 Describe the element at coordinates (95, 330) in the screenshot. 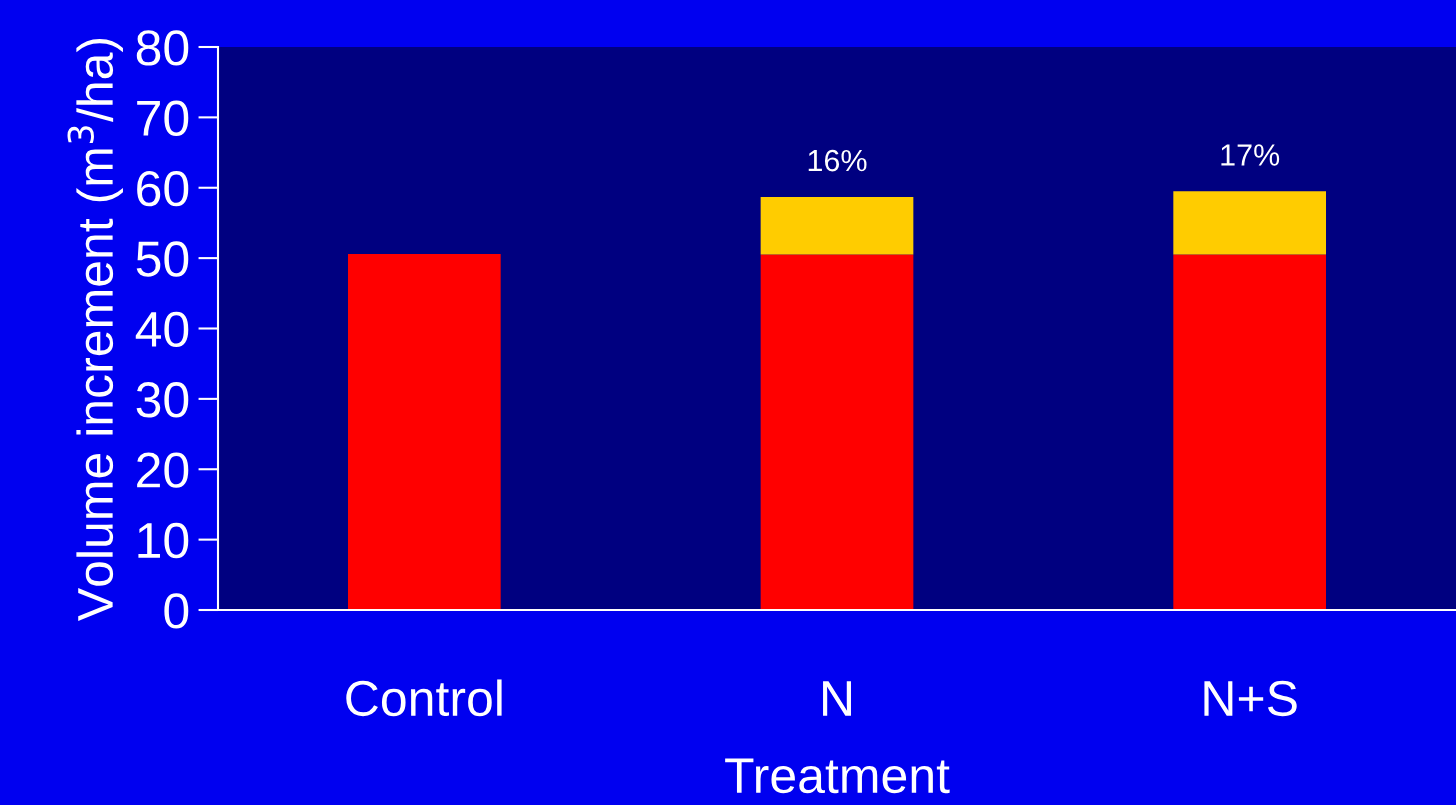

I see `y-axis-title: Volume increment (m$^{3}$/ha)` at that location.